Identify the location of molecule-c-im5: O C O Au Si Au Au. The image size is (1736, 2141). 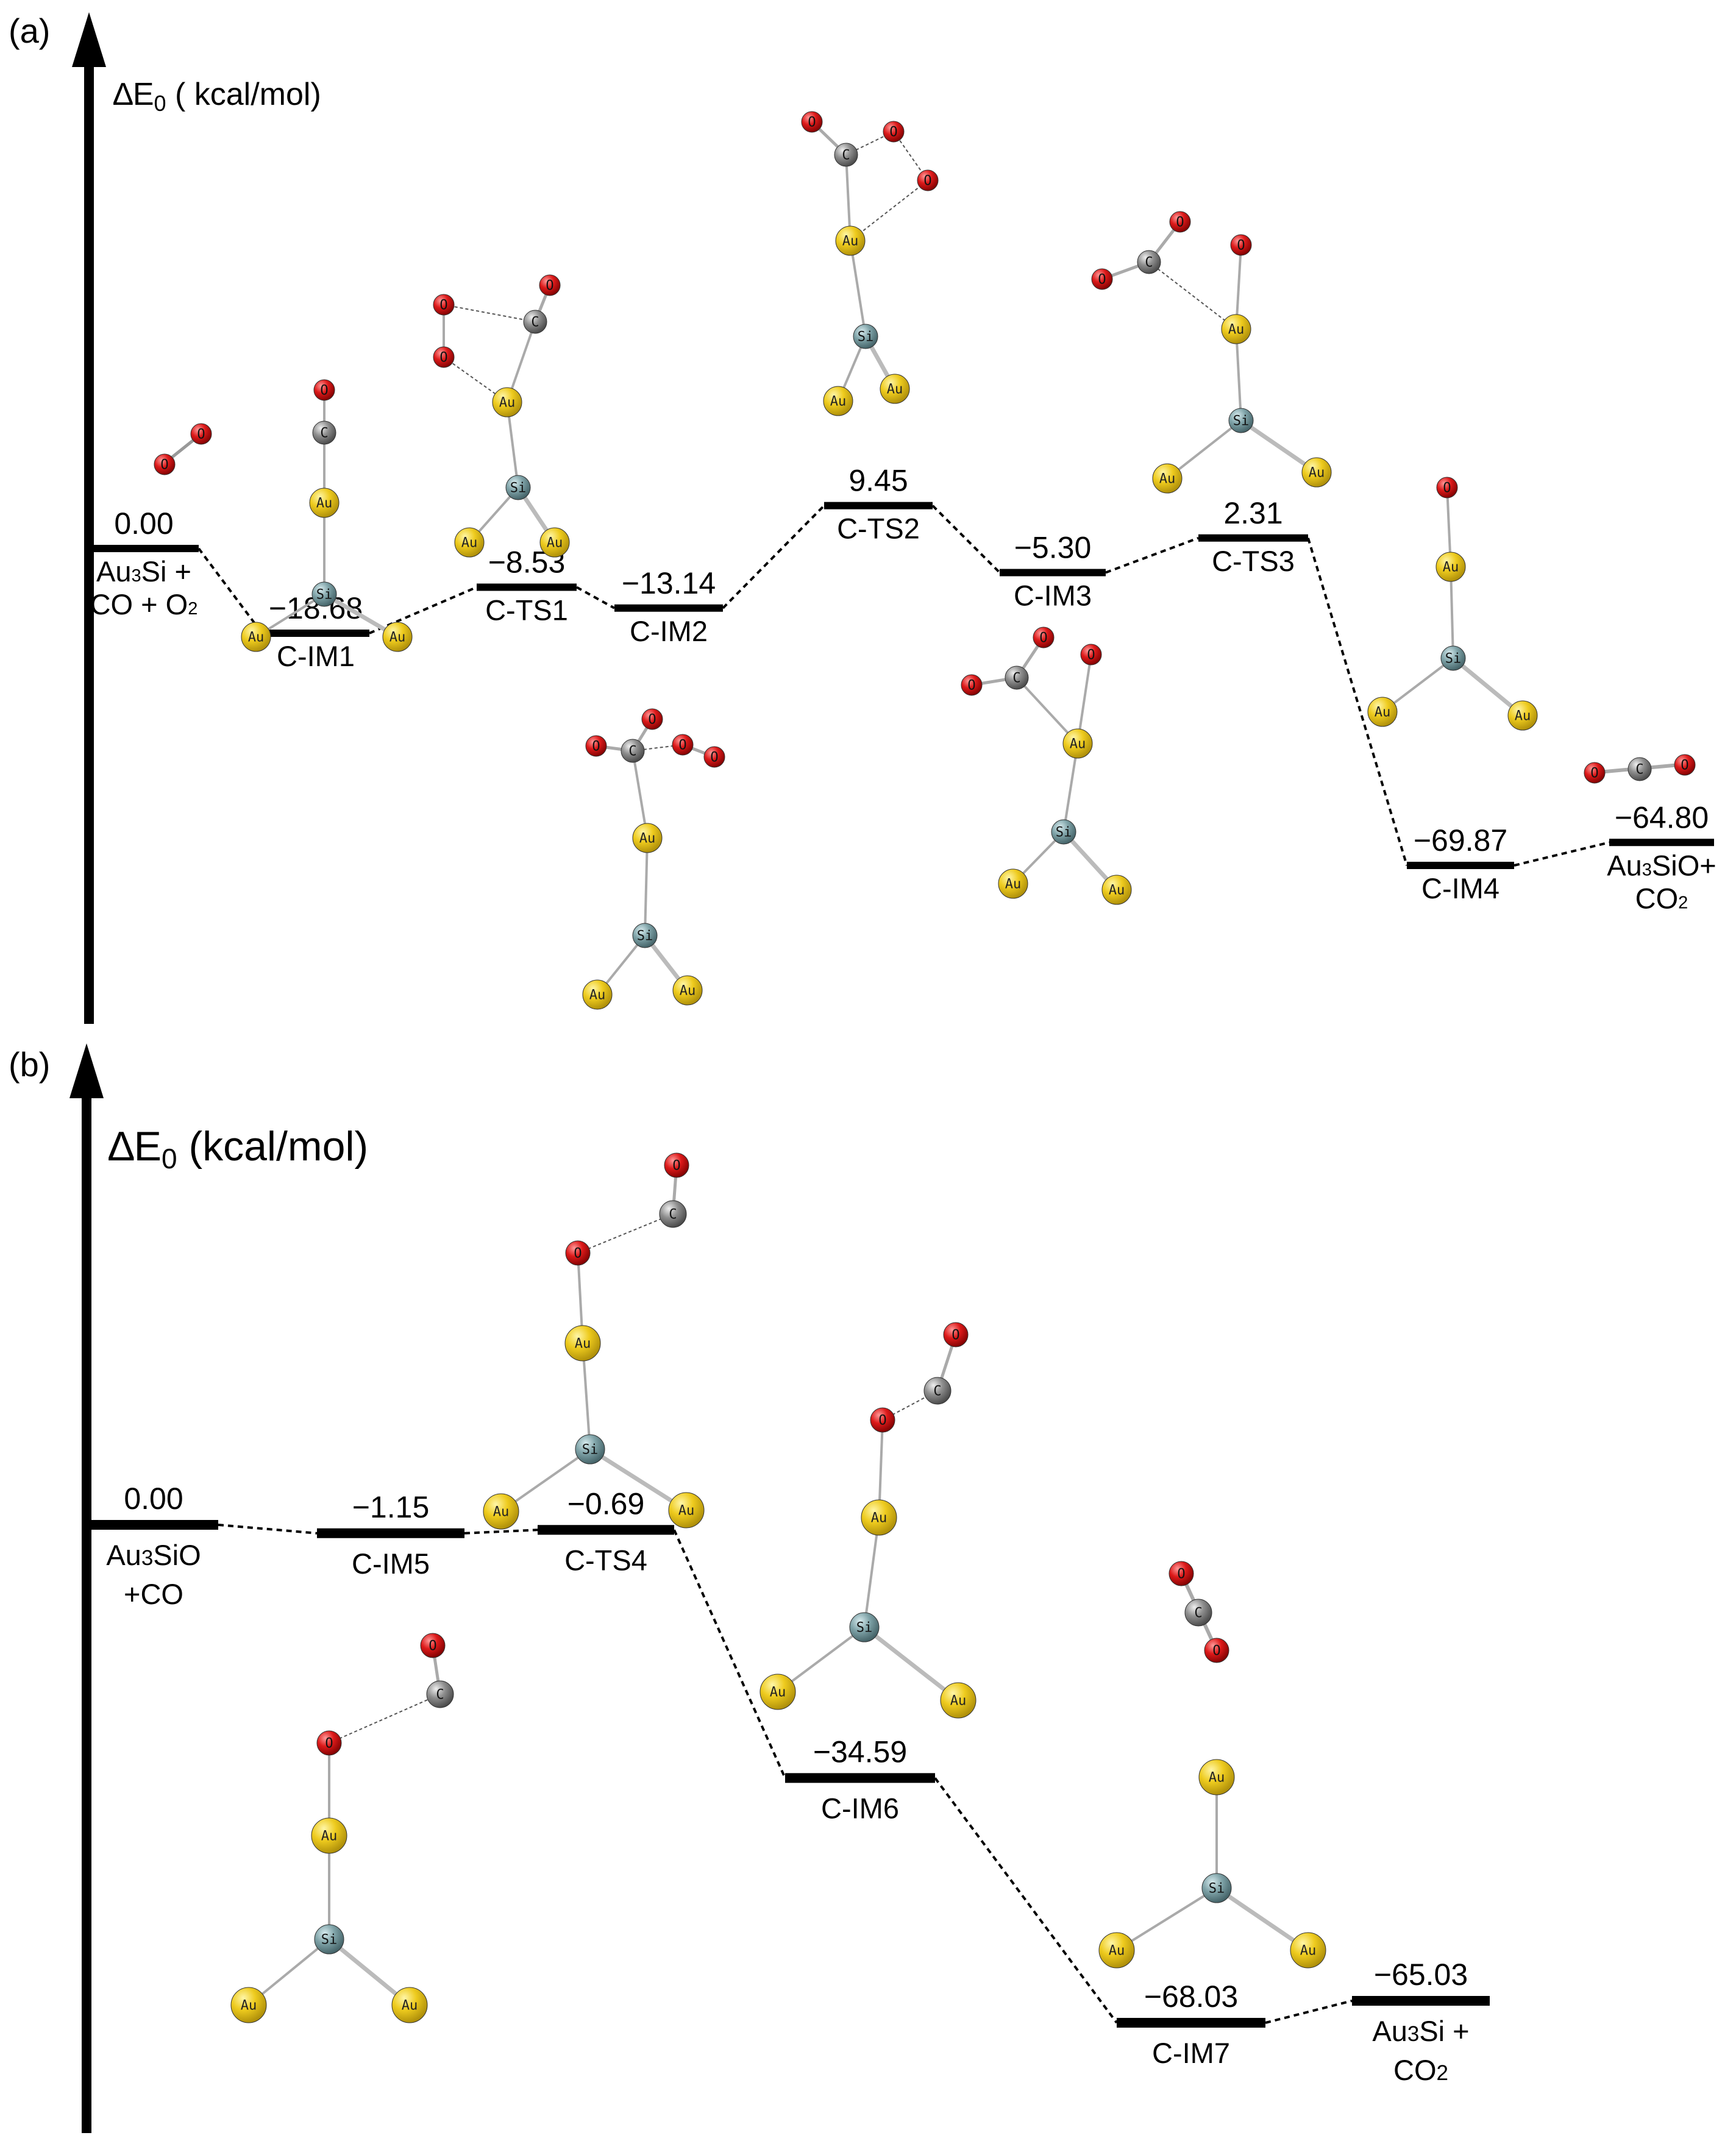
(342, 1828).